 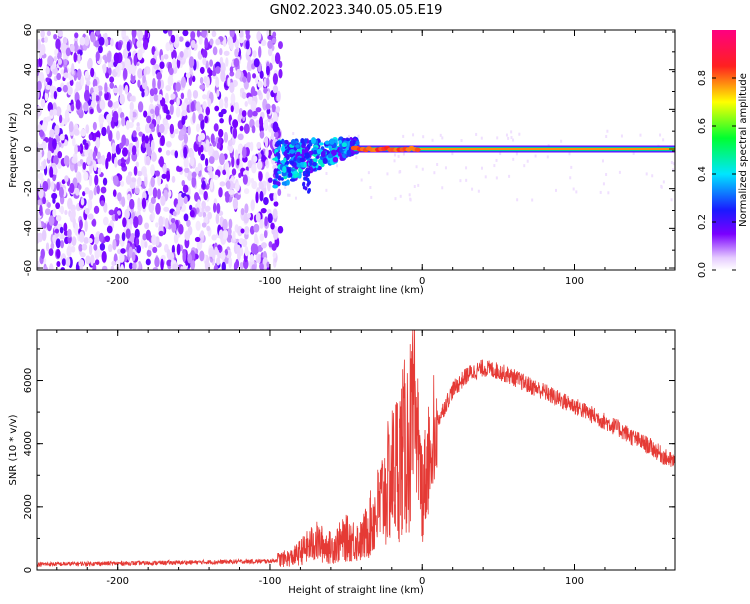 What do you see at coordinates (28, 30) in the screenshot?
I see `spectrogram-ytick-label: 60` at bounding box center [28, 30].